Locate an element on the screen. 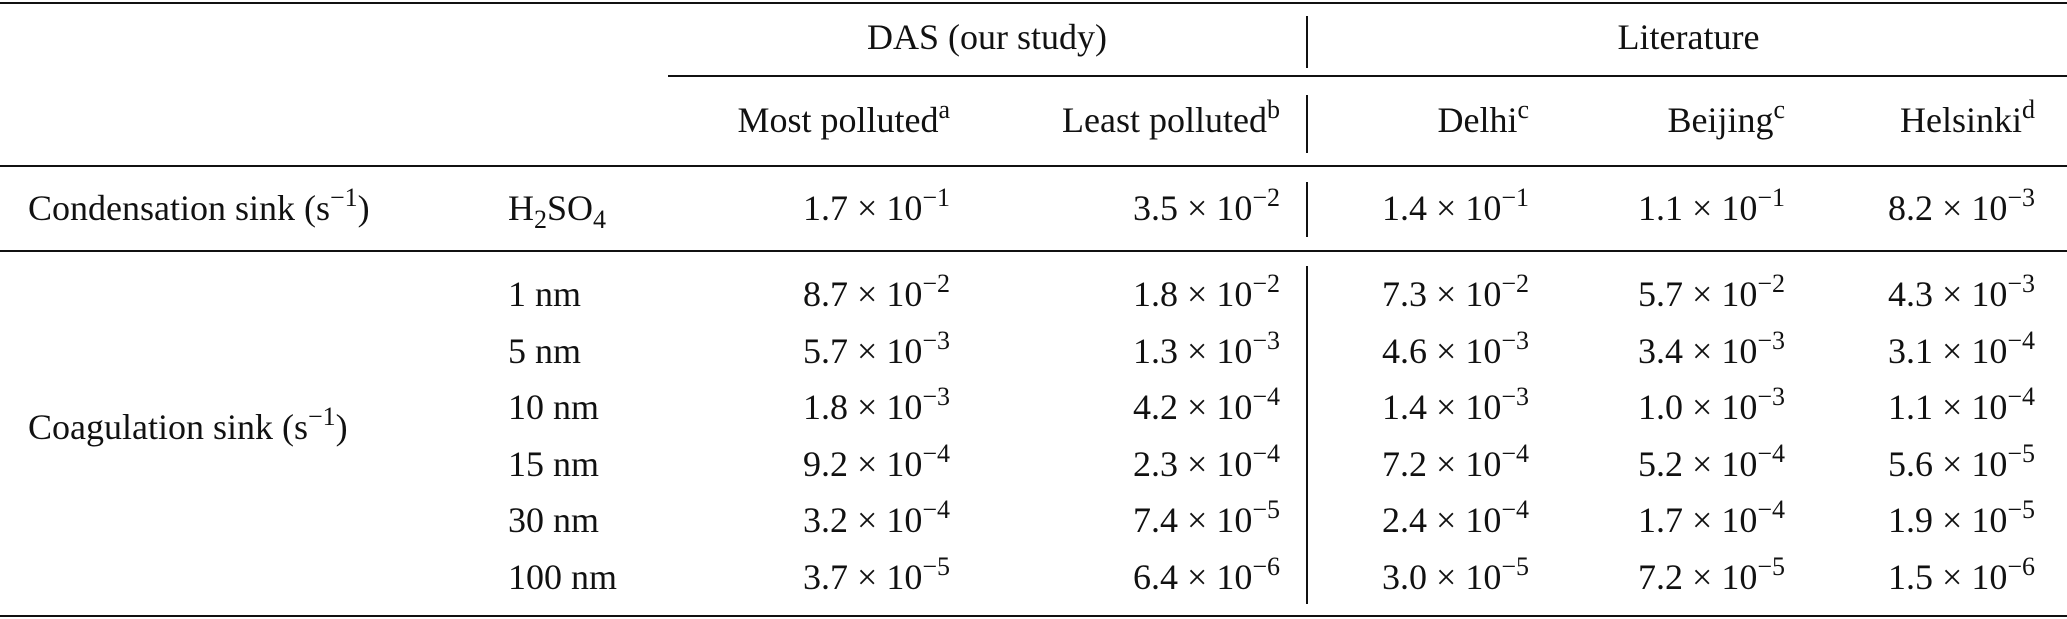  mantissa: 2.3 is located at coordinates (1160, 464).